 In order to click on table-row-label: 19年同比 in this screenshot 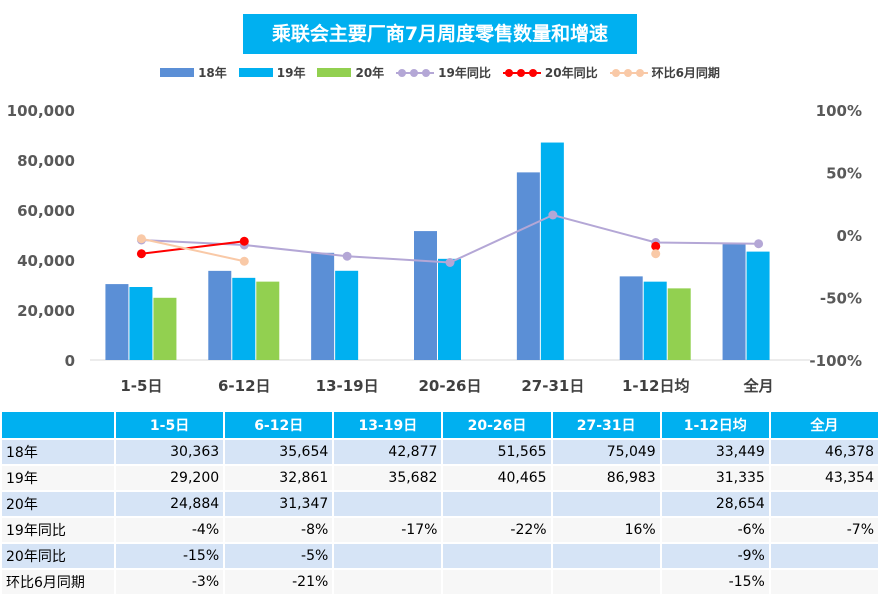, I will do `click(58, 530)`.